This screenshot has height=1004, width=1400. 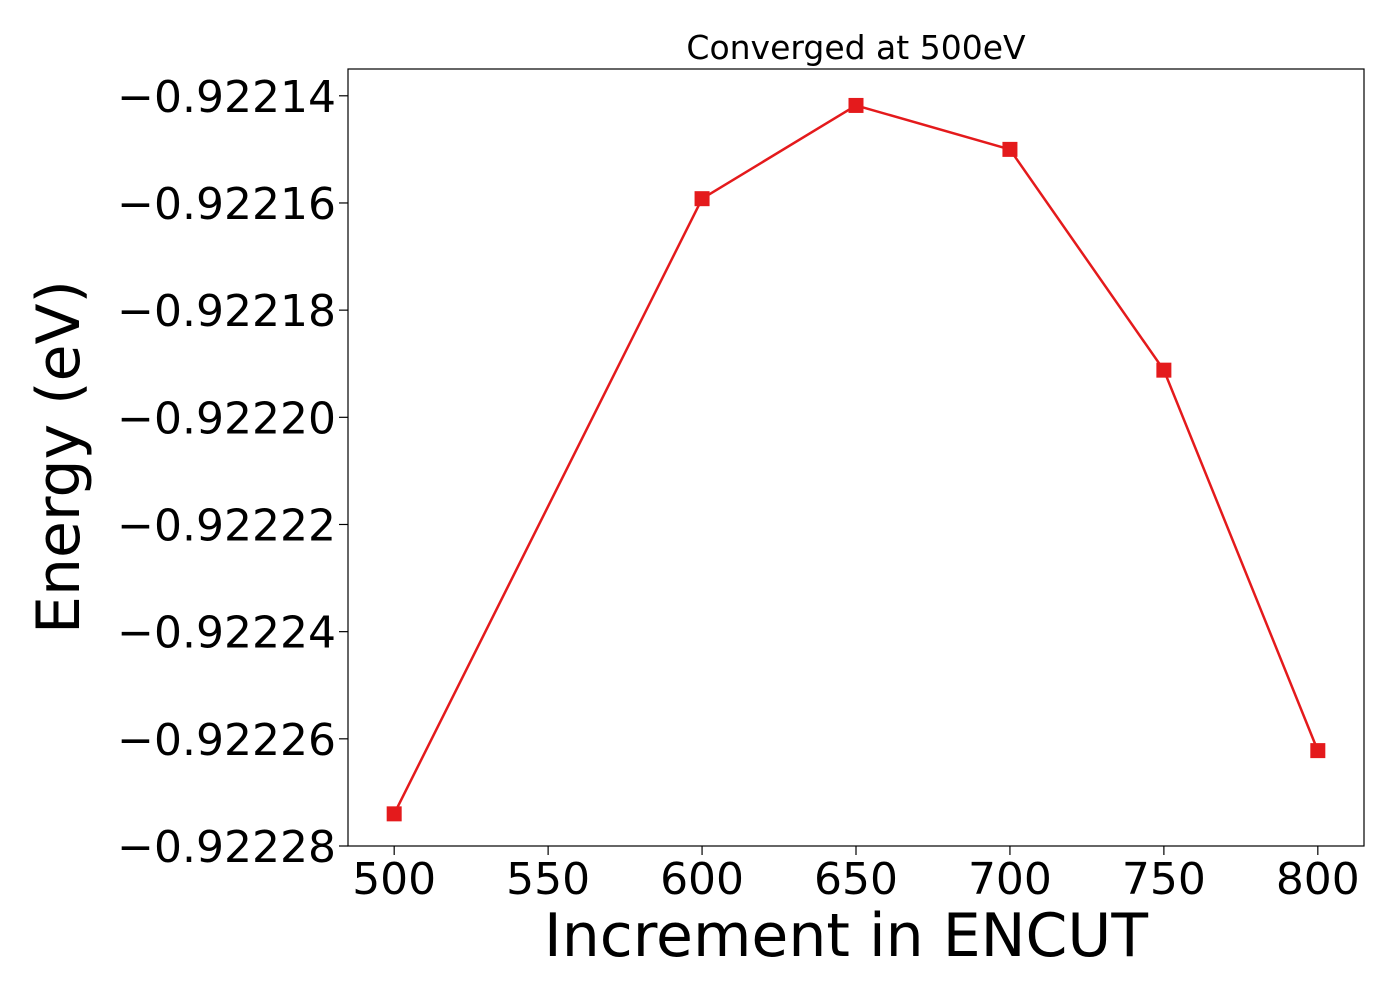 What do you see at coordinates (856, 47) in the screenshot?
I see `chart-title: Converged at 500eV` at bounding box center [856, 47].